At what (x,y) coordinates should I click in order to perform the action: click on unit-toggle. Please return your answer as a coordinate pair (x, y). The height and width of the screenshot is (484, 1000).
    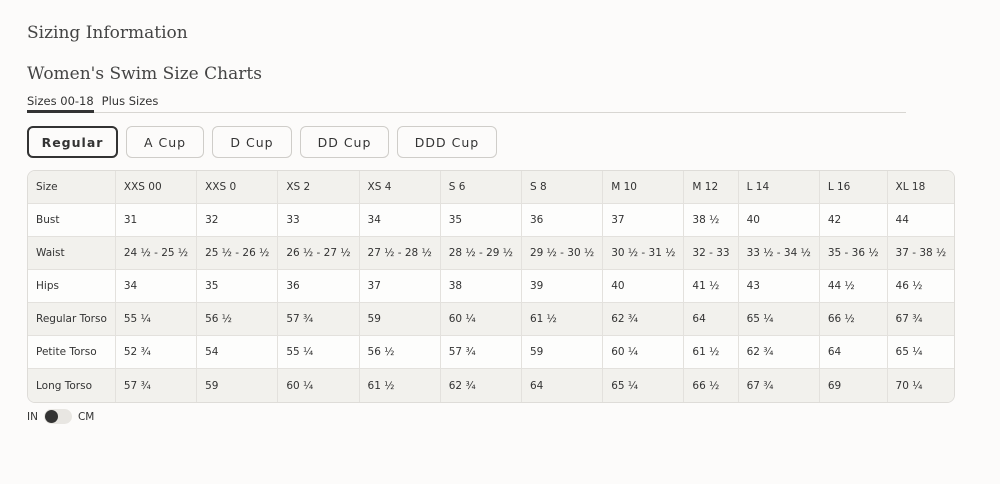
    Looking at the image, I should click on (57, 416).